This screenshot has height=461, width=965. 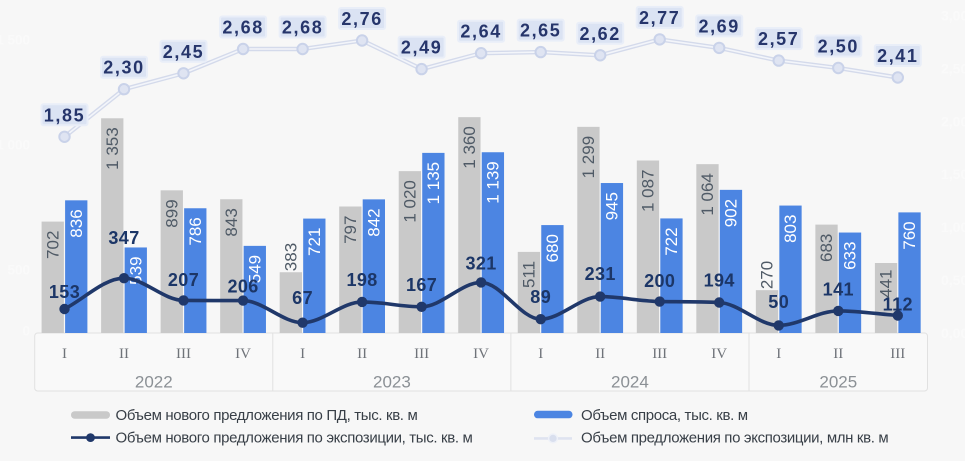 What do you see at coordinates (52, 245) in the screenshot?
I see `svg-text: 702` at bounding box center [52, 245].